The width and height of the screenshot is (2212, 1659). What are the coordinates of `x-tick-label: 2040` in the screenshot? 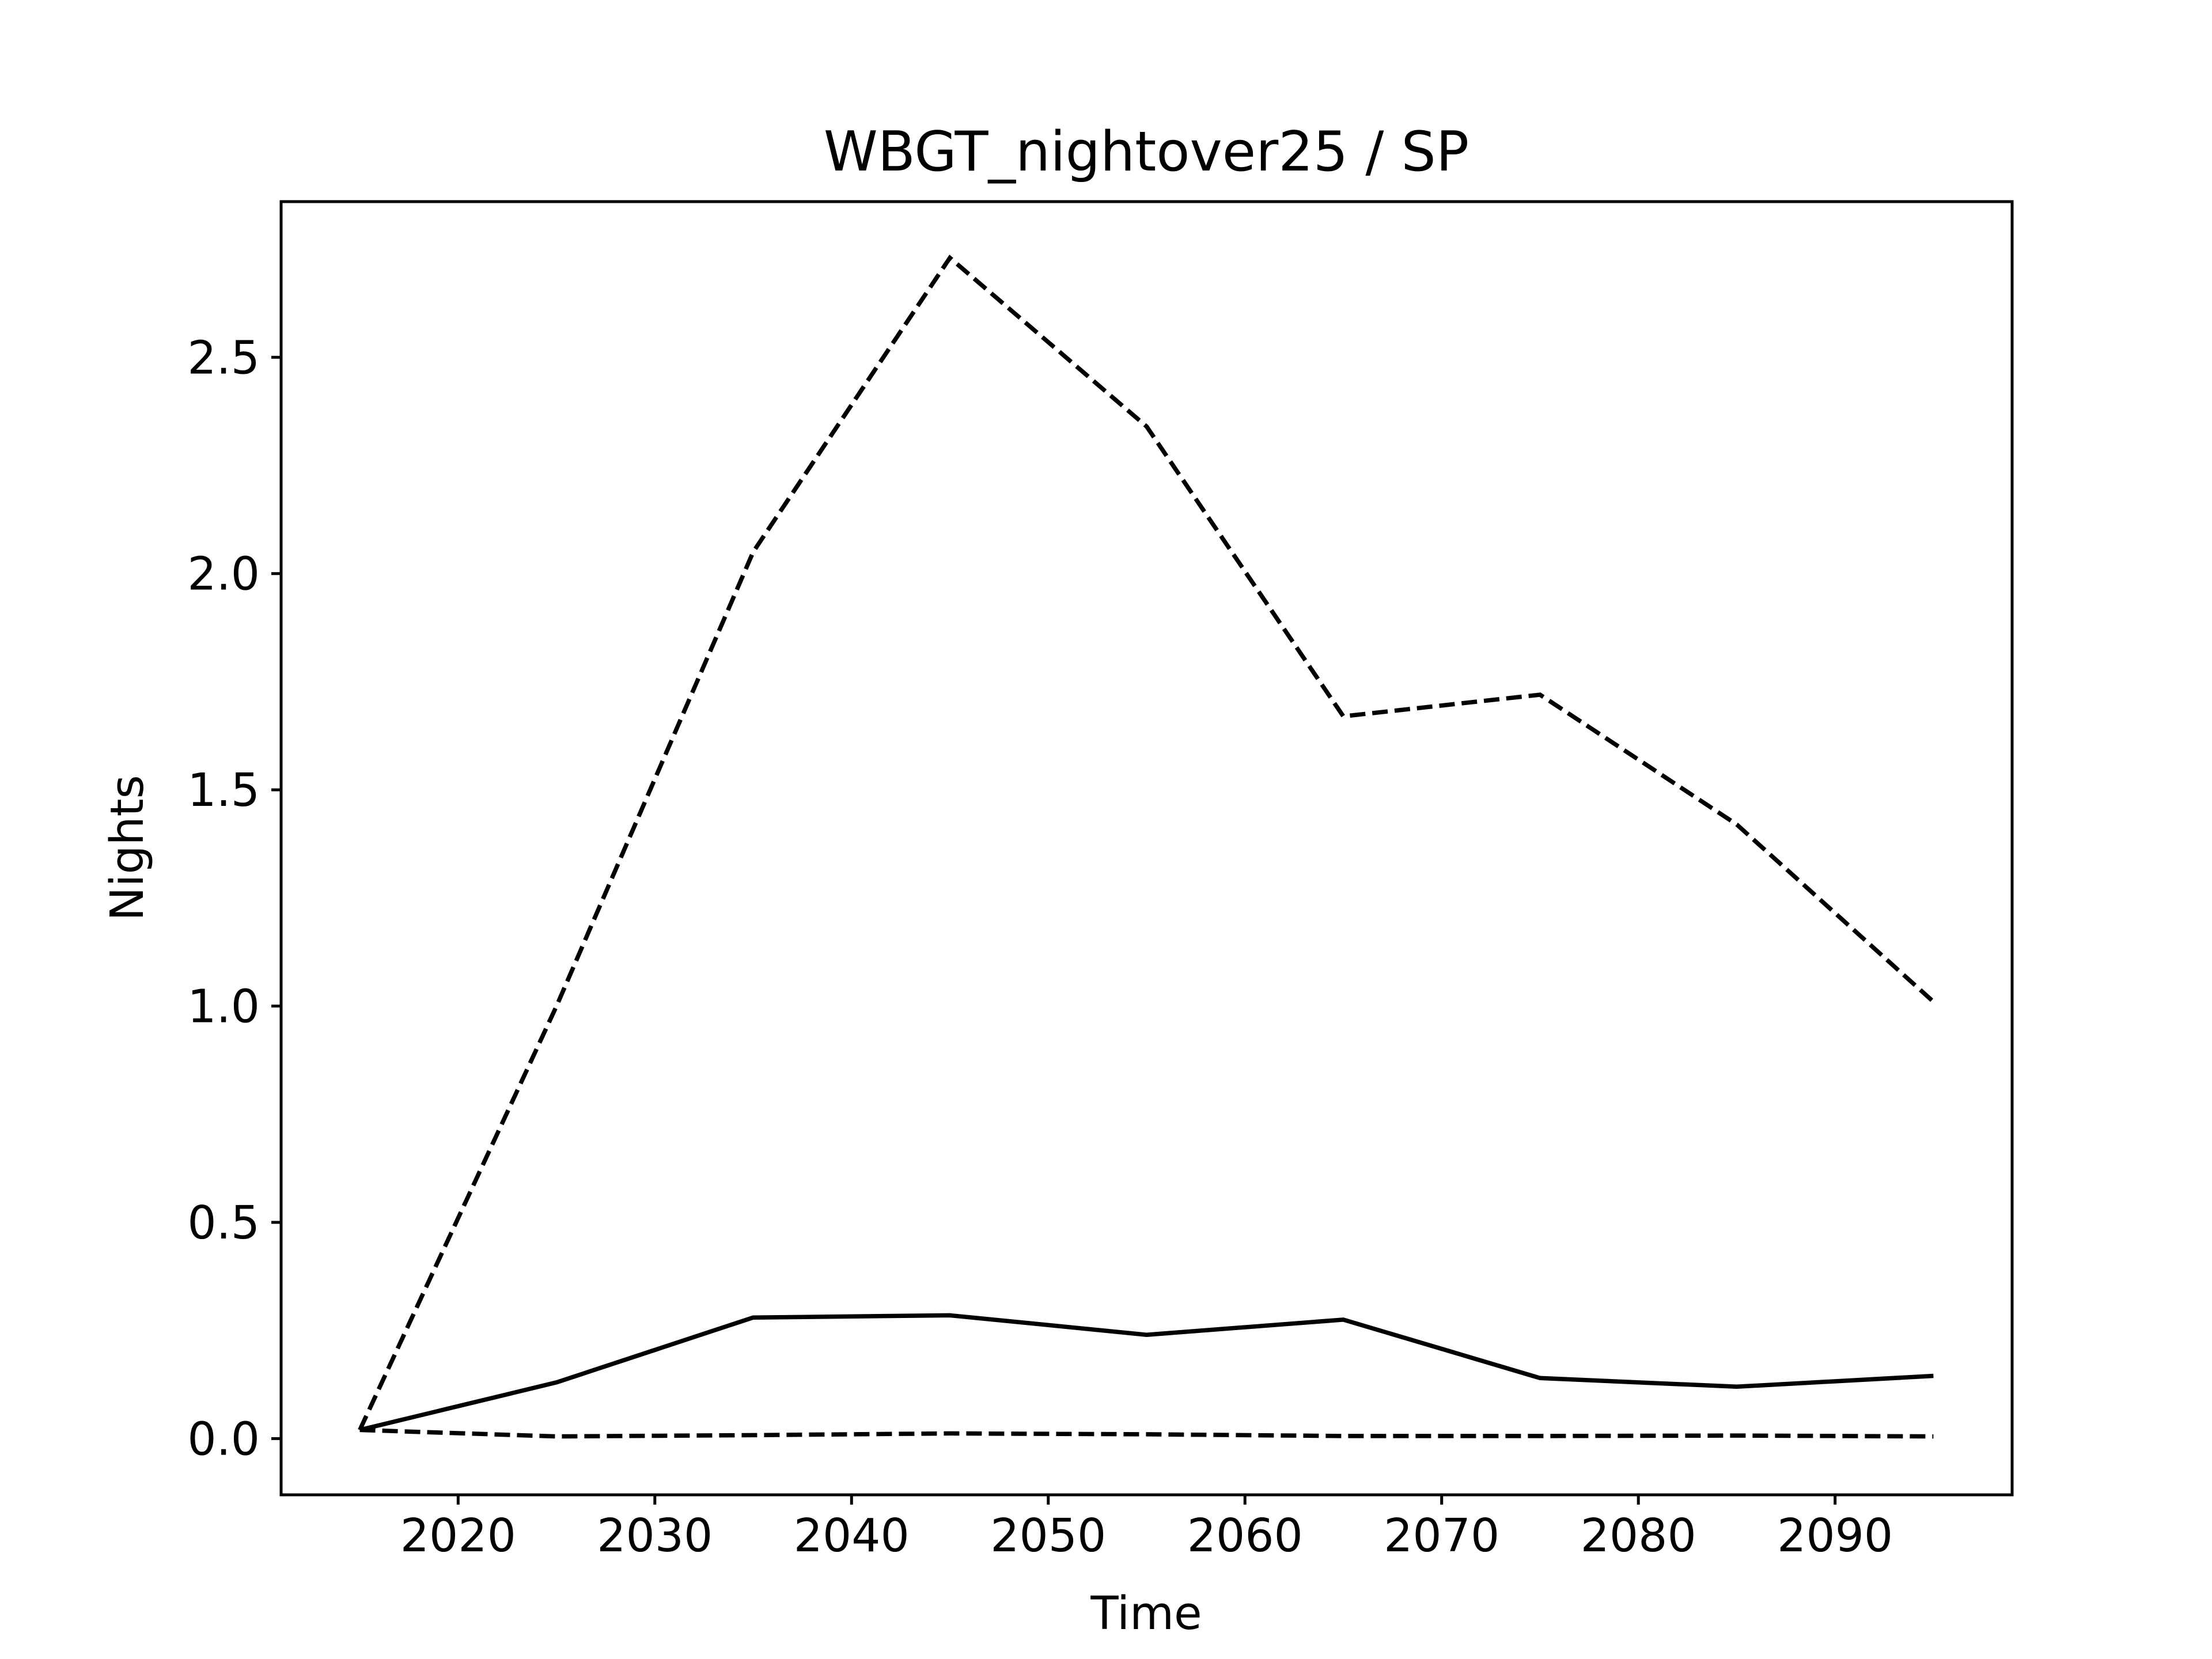 It's located at (852, 1535).